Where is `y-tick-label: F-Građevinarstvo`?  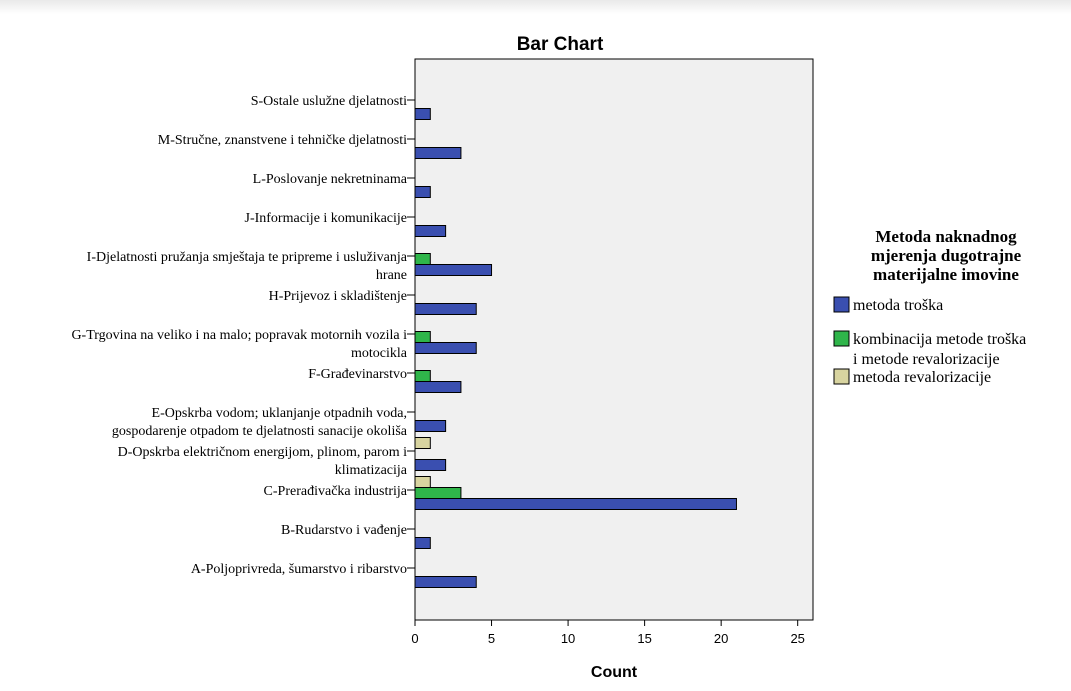 y-tick-label: F-Građevinarstvo is located at coordinates (357, 374).